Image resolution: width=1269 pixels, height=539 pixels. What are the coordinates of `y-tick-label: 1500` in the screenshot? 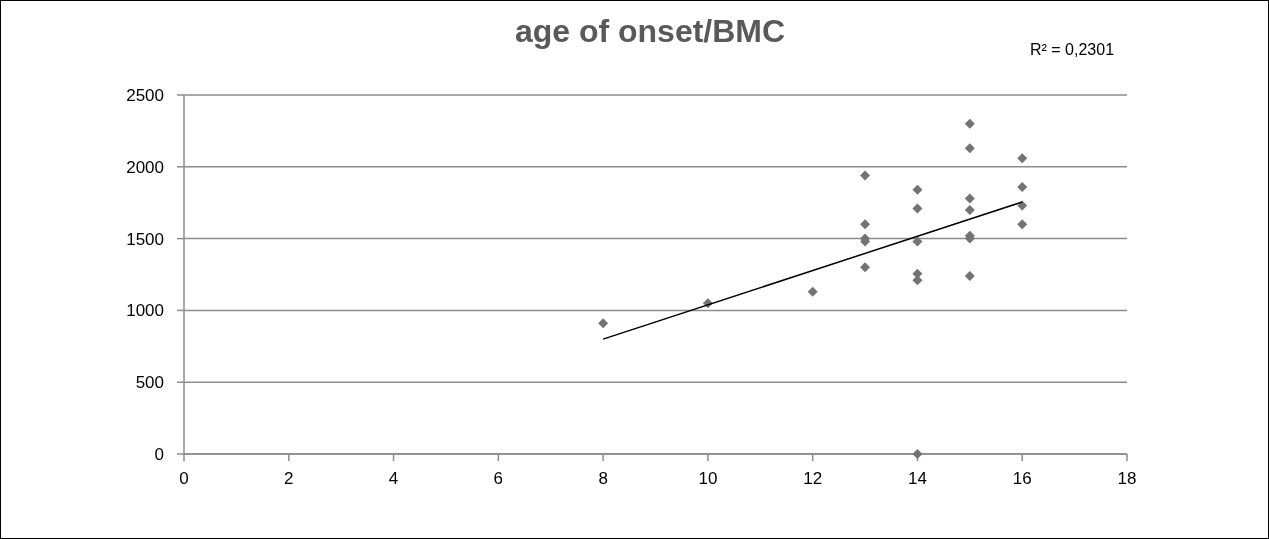 It's located at (145, 239).